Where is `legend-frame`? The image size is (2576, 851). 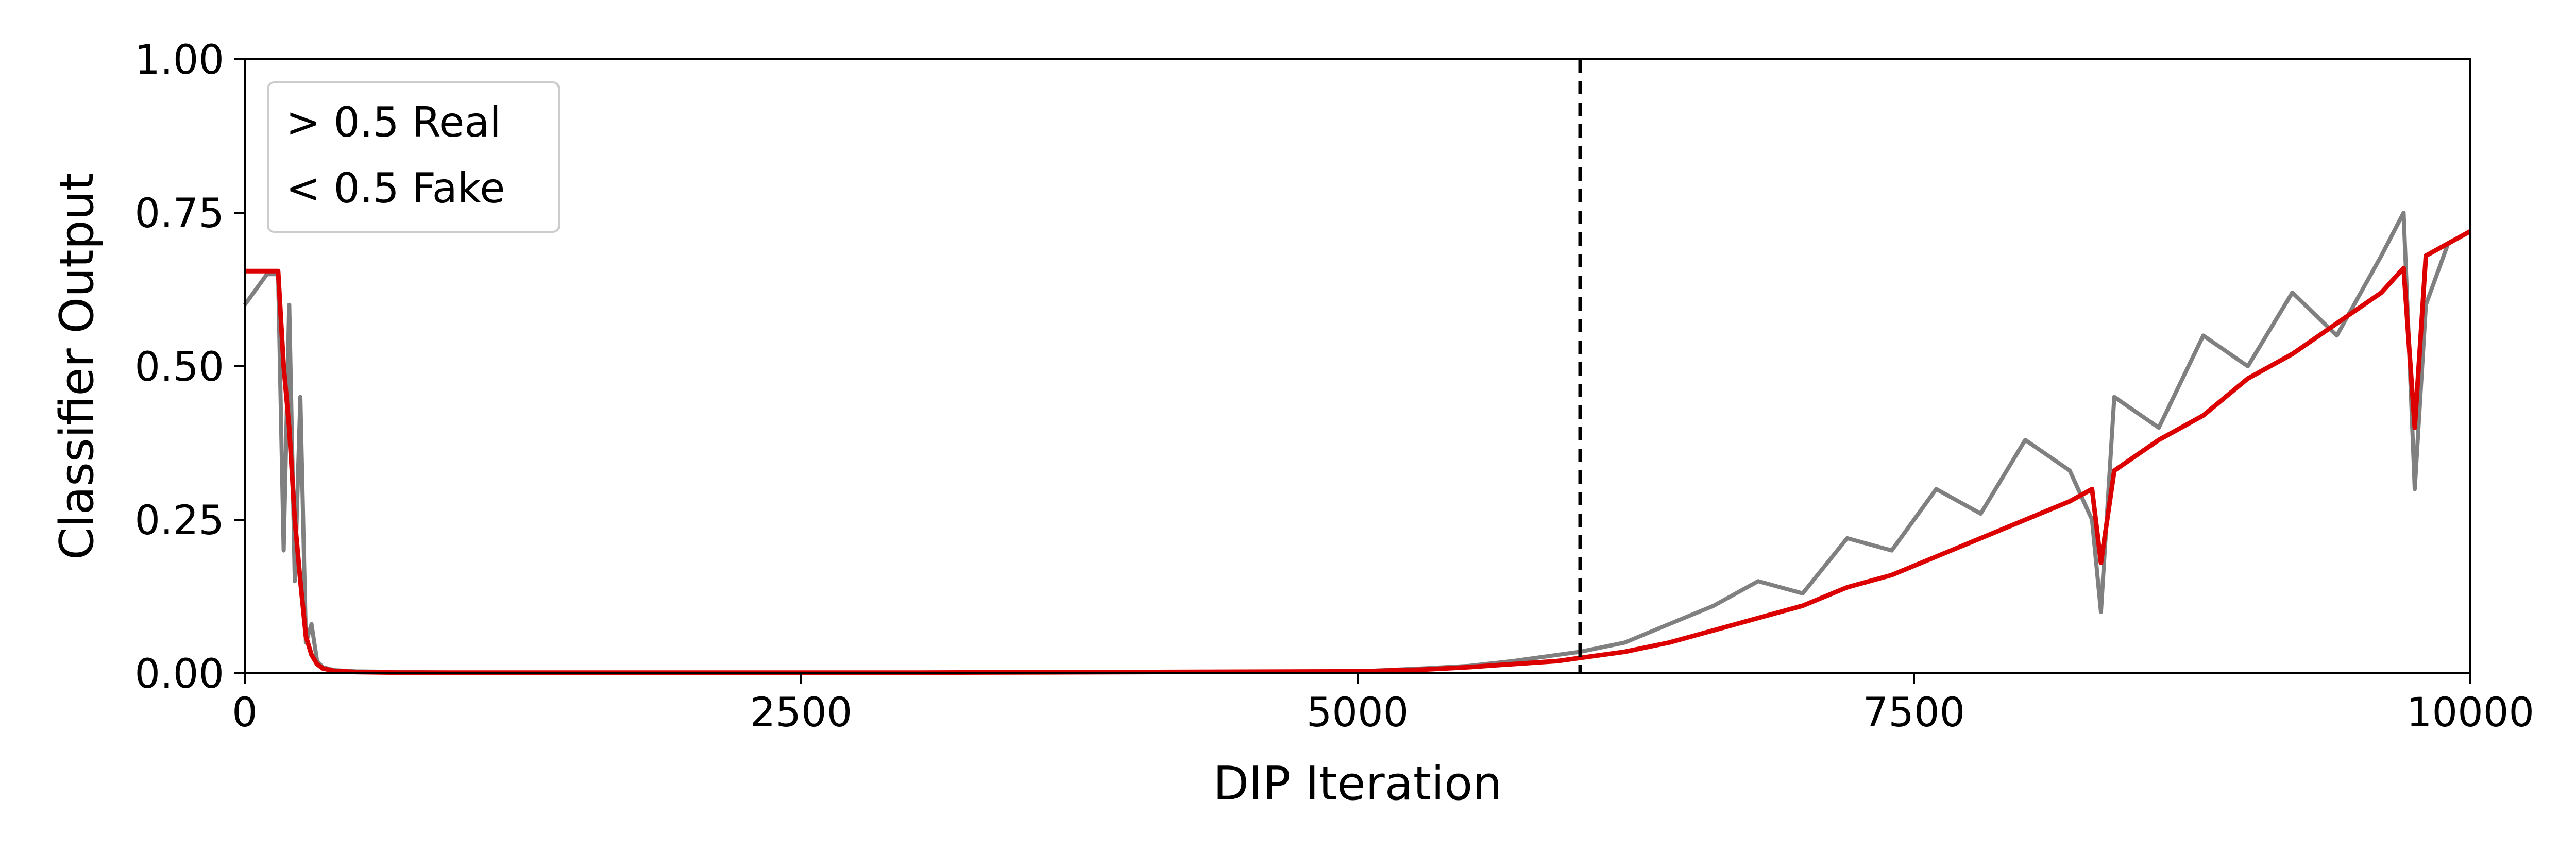
legend-frame is located at coordinates (414, 157).